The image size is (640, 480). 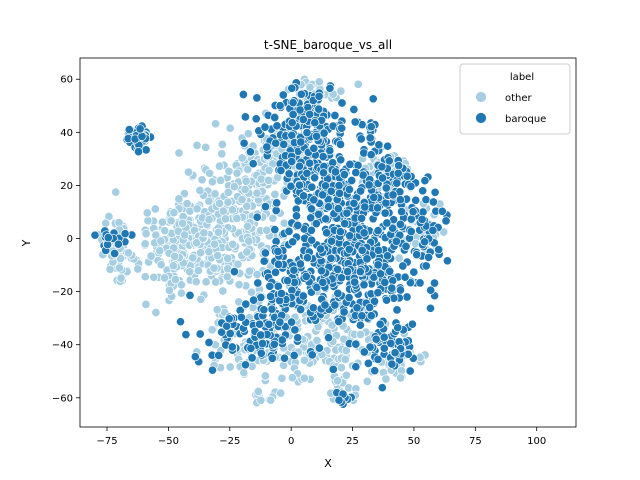 I want to click on chart-title: t-SNE_baroque_vs_all, so click(x=328, y=45).